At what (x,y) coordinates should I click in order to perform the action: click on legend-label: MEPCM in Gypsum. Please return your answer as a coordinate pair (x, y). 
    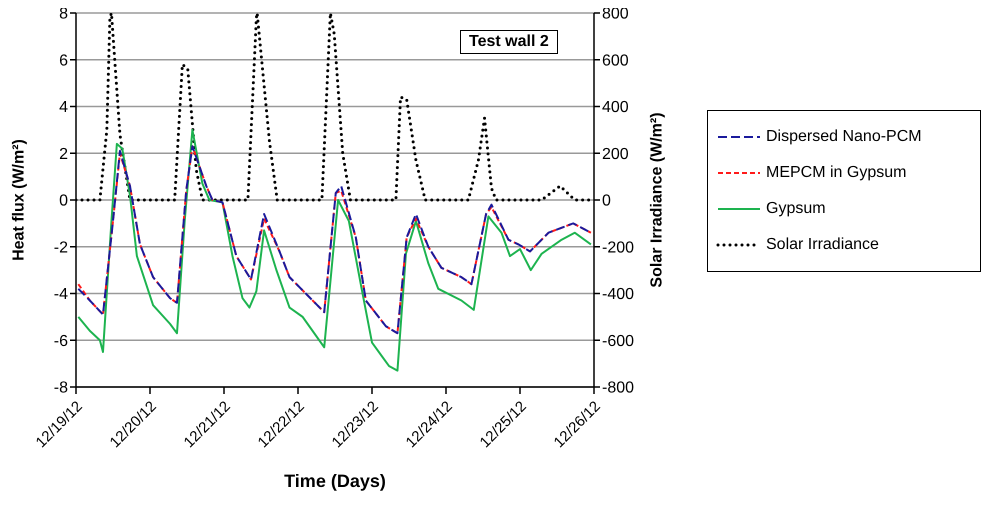
    Looking at the image, I should click on (836, 173).